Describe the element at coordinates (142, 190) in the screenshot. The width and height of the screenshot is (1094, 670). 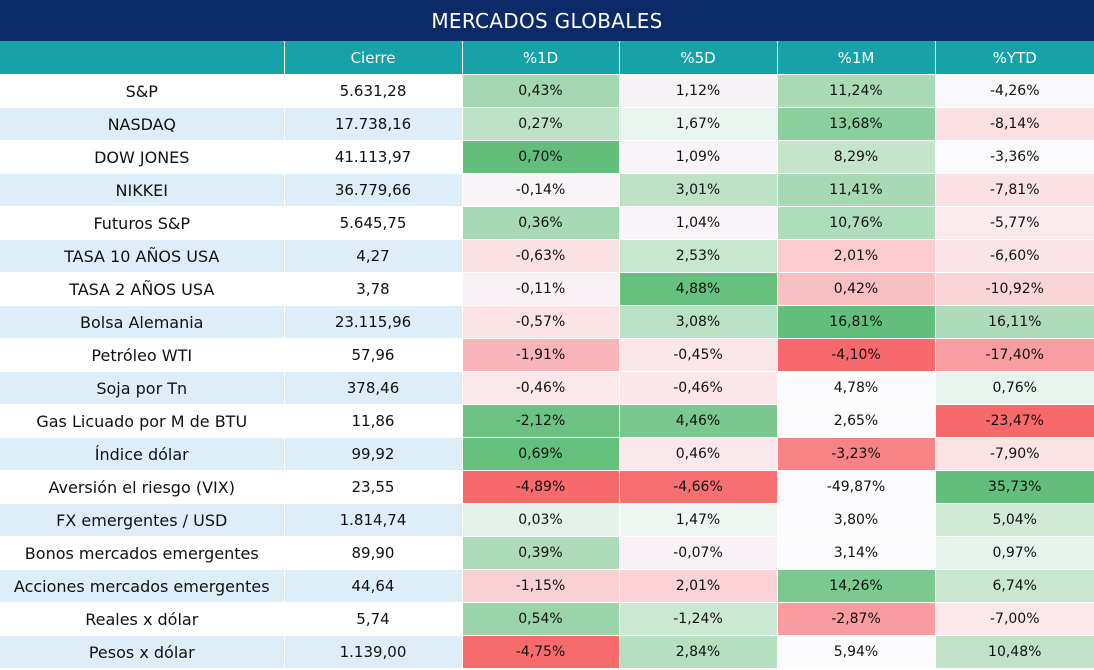
I see `cell-instrument: NIKKEI` at that location.